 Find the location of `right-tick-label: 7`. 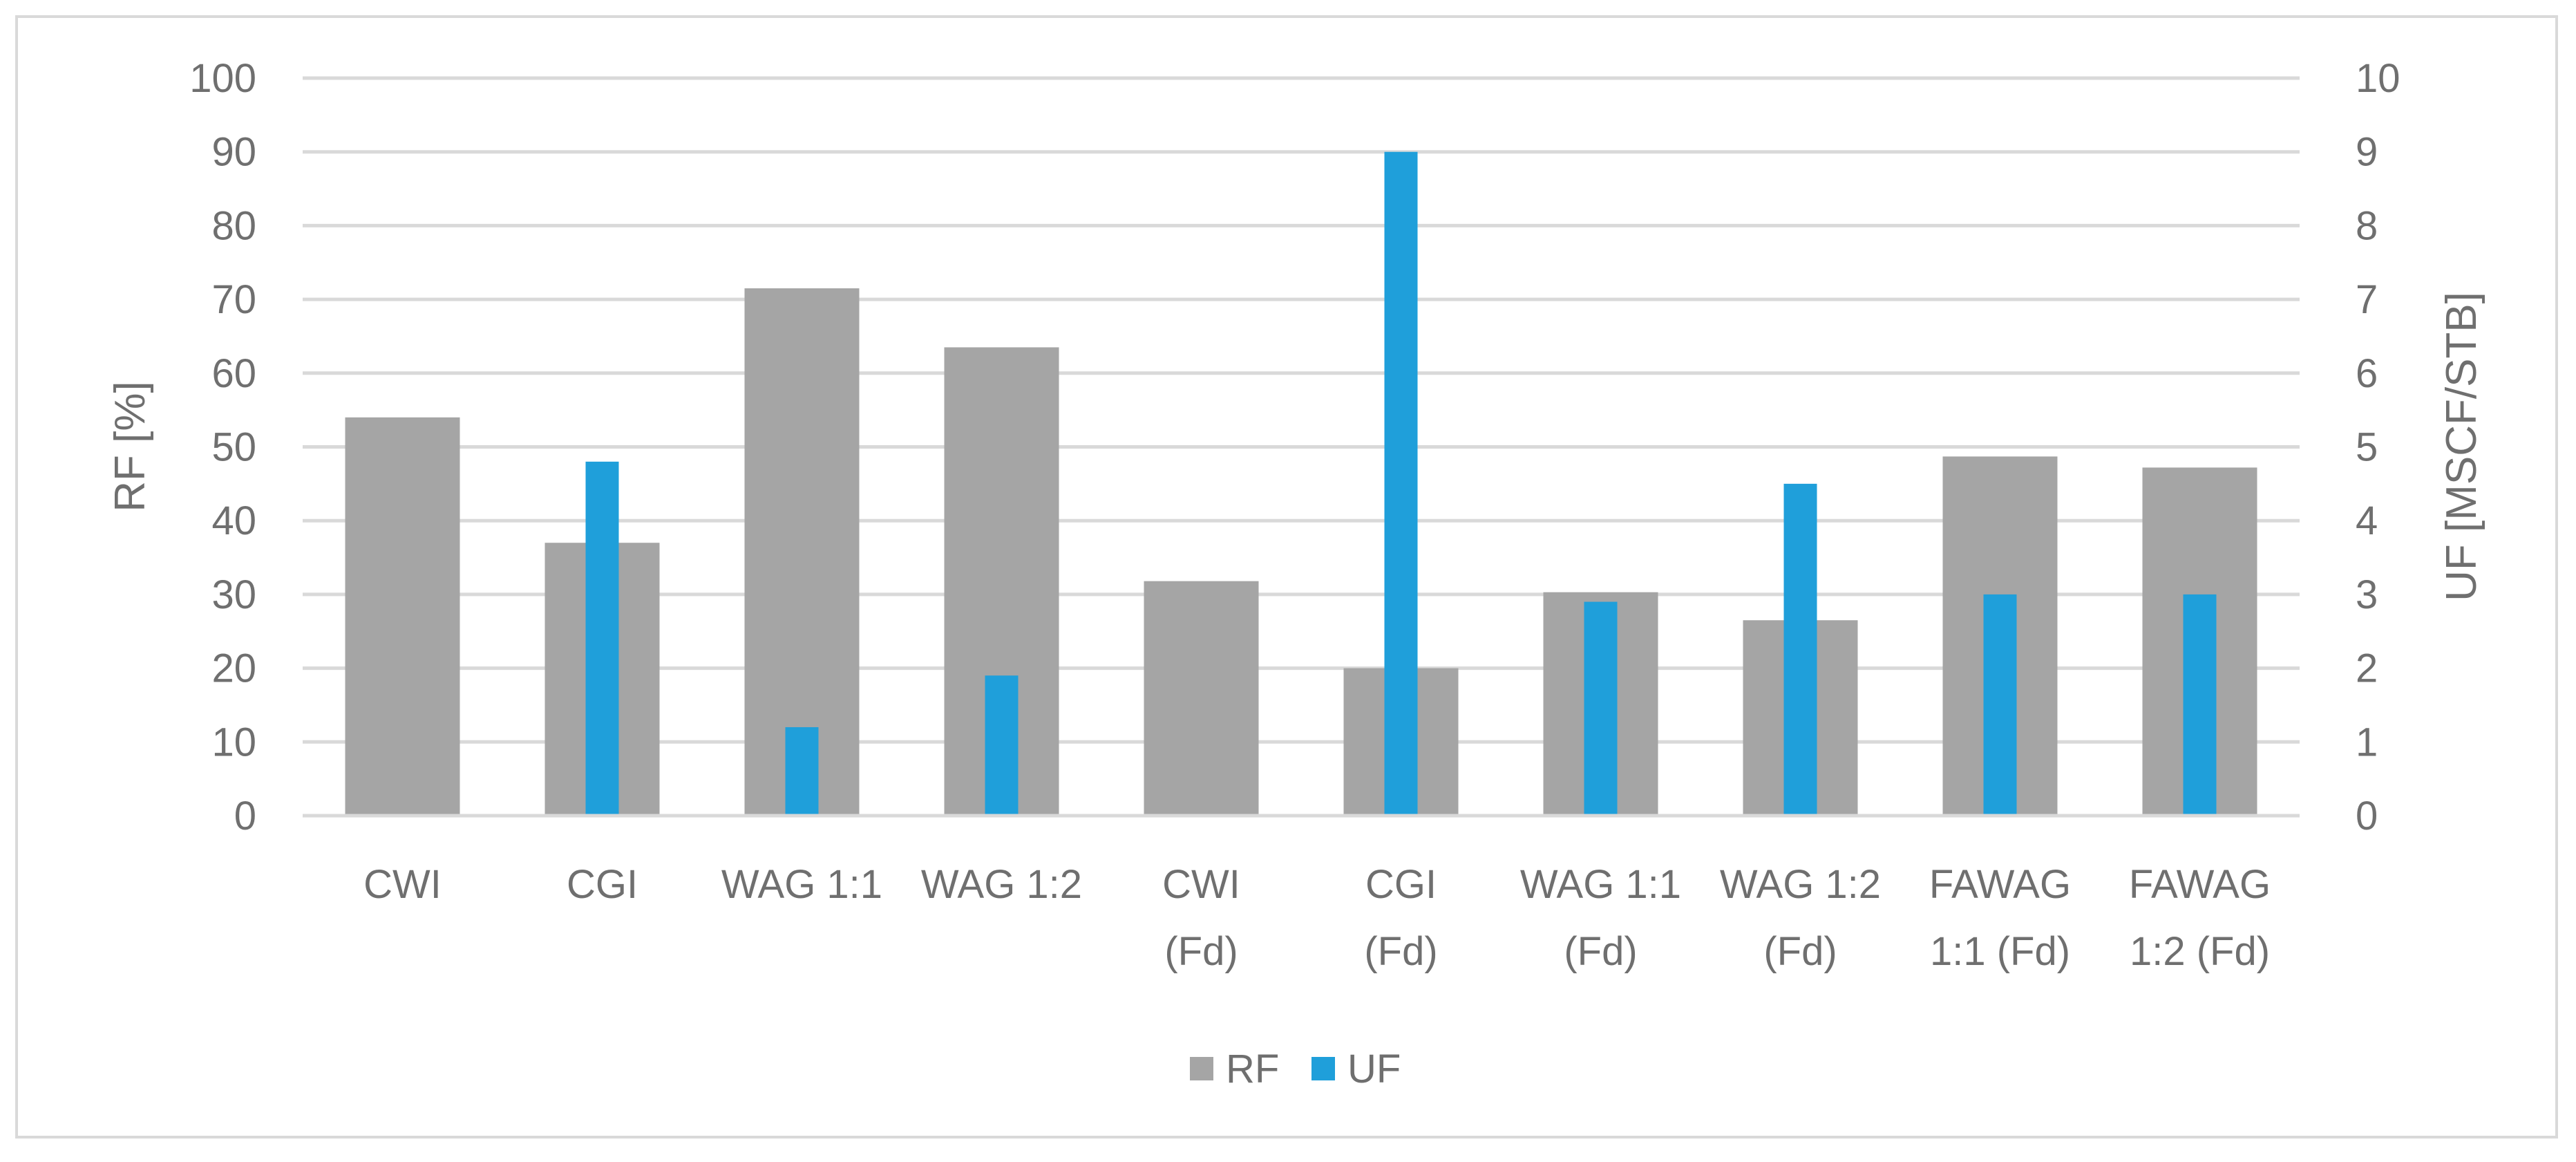

right-tick-label: 7 is located at coordinates (2367, 299).